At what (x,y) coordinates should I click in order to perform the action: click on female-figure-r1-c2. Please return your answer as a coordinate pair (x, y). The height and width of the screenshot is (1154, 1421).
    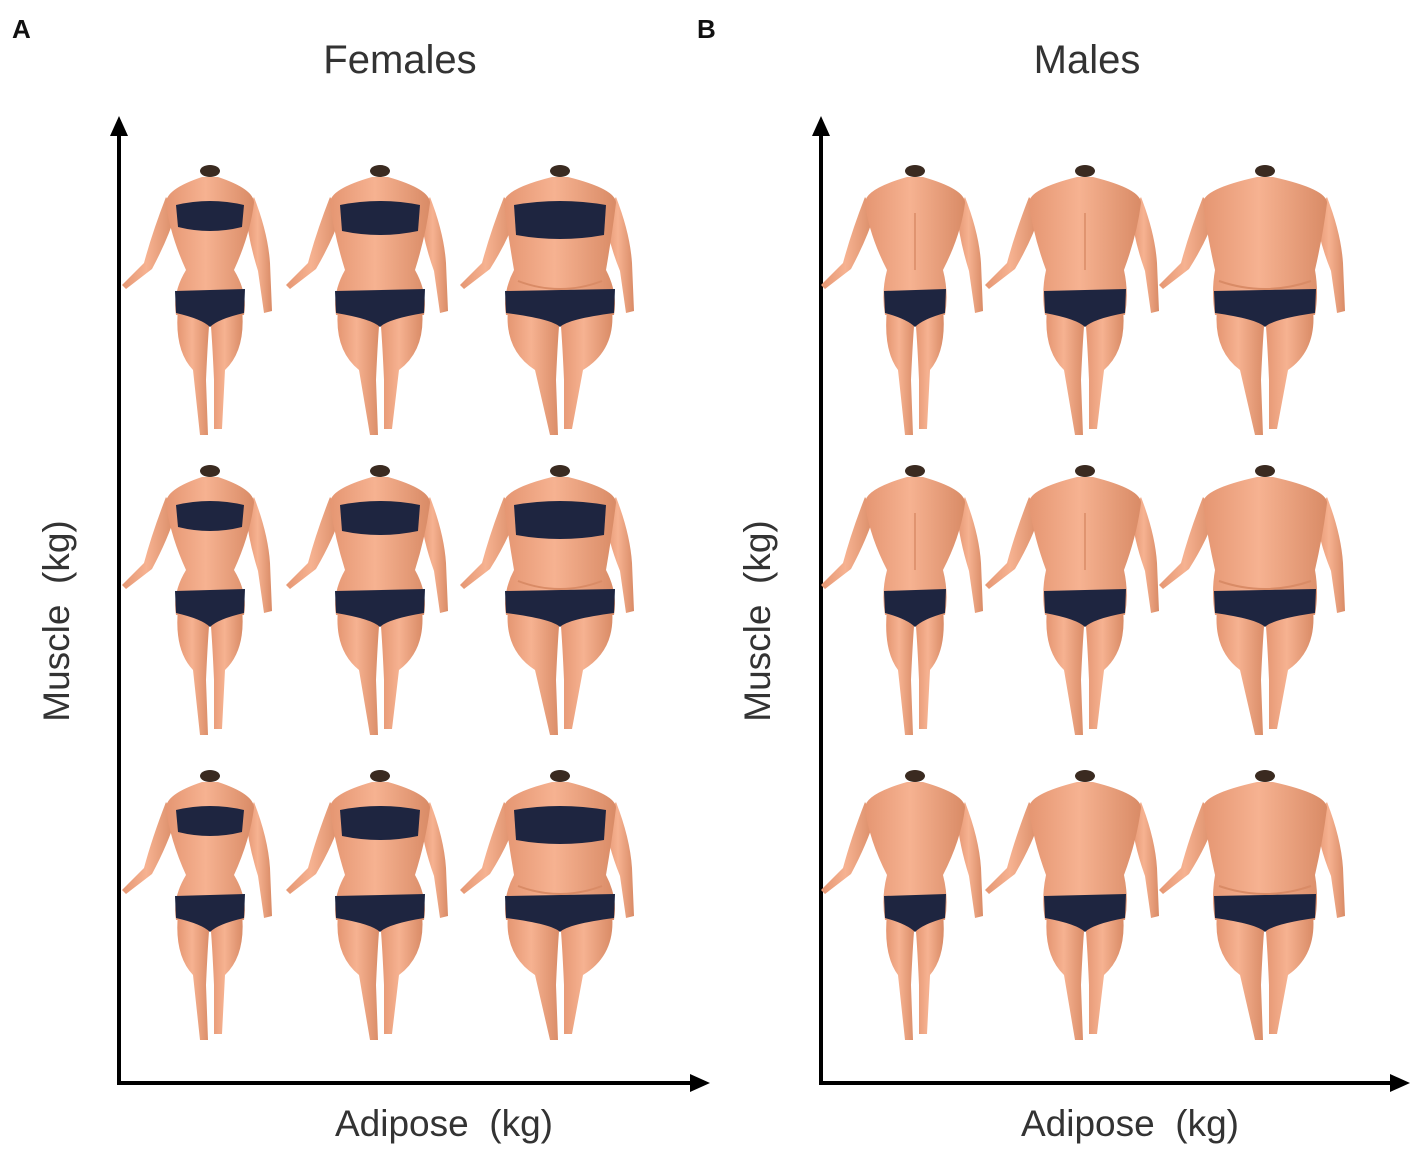
    Looking at the image, I should click on (367, 300).